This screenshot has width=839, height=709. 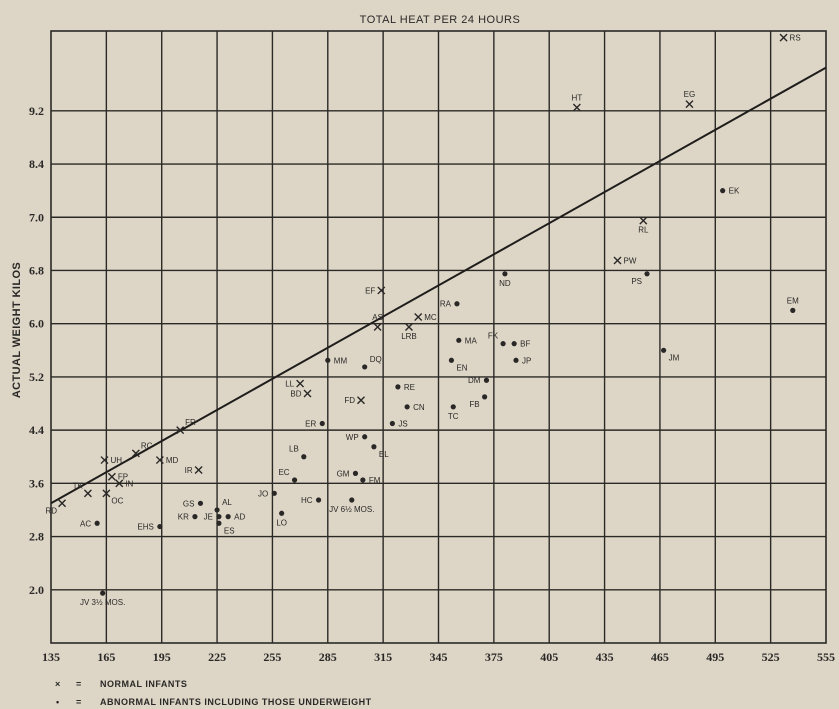 What do you see at coordinates (36, 324) in the screenshot?
I see `y-tick-label: 6.0` at bounding box center [36, 324].